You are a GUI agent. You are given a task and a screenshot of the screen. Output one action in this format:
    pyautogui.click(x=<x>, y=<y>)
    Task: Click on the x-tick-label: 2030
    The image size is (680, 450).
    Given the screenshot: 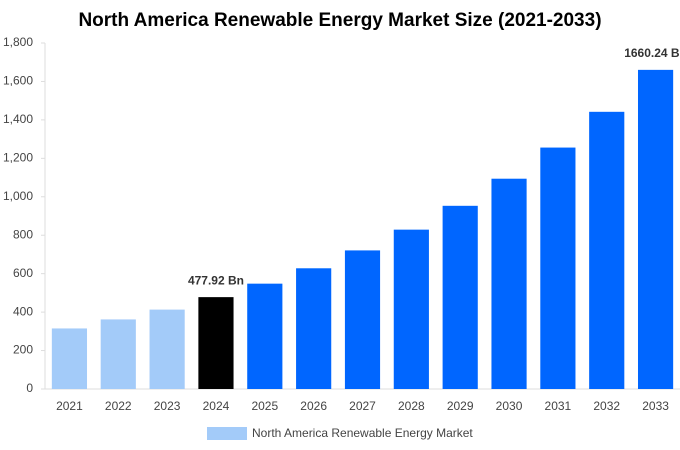 What is the action you would take?
    pyautogui.click(x=509, y=406)
    